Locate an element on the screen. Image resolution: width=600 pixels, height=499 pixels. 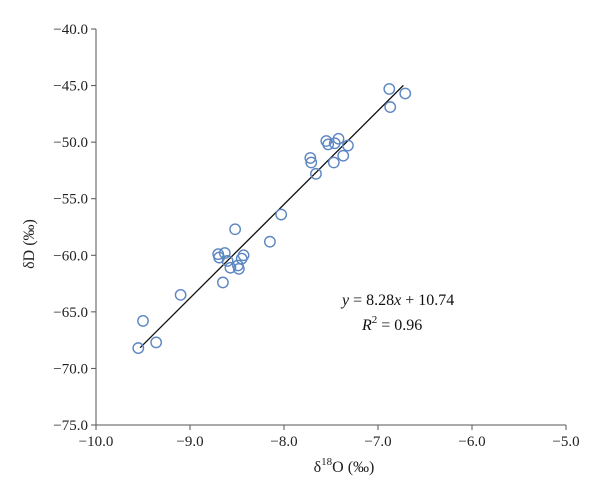
y-axis-ticks: −40.0 −45.0 −50.0 −55.0 −60.0 −65.0 −70.0 −75.0 is located at coordinates (74, 228).